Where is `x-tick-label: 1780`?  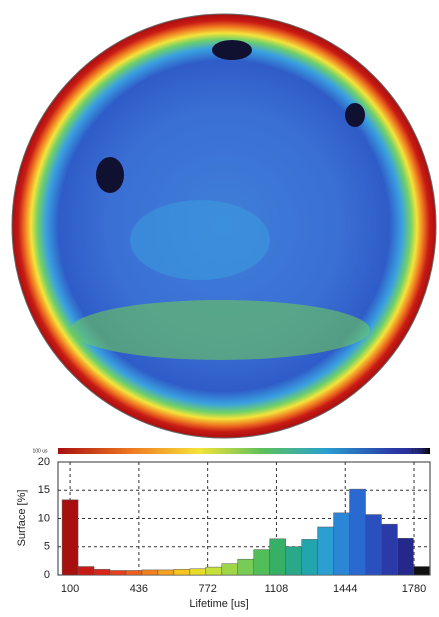 x-tick-label: 1780 is located at coordinates (414, 589).